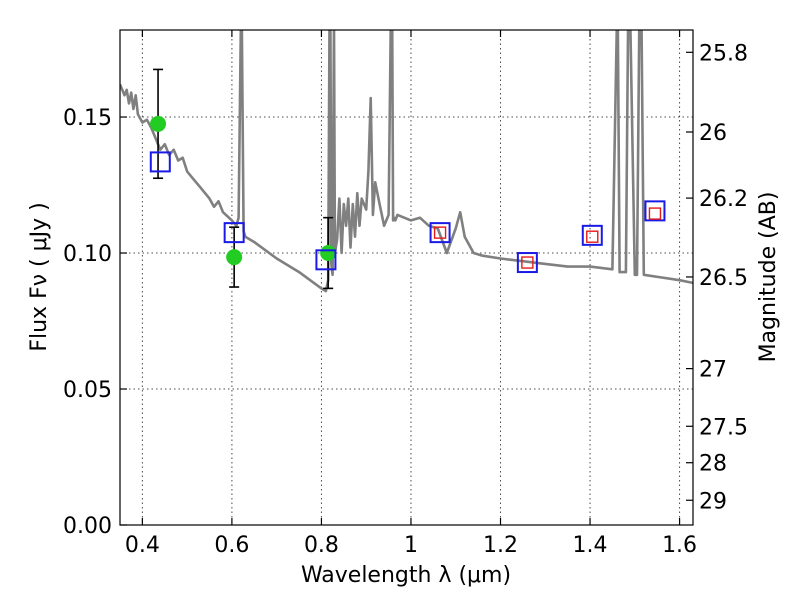 The height and width of the screenshot is (600, 800). I want to click on y-tick-label: 0.15, so click(87, 118).